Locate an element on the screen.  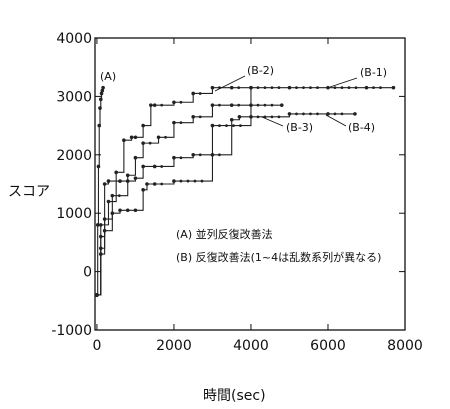
leader-b1 is located at coordinates (343, 82).